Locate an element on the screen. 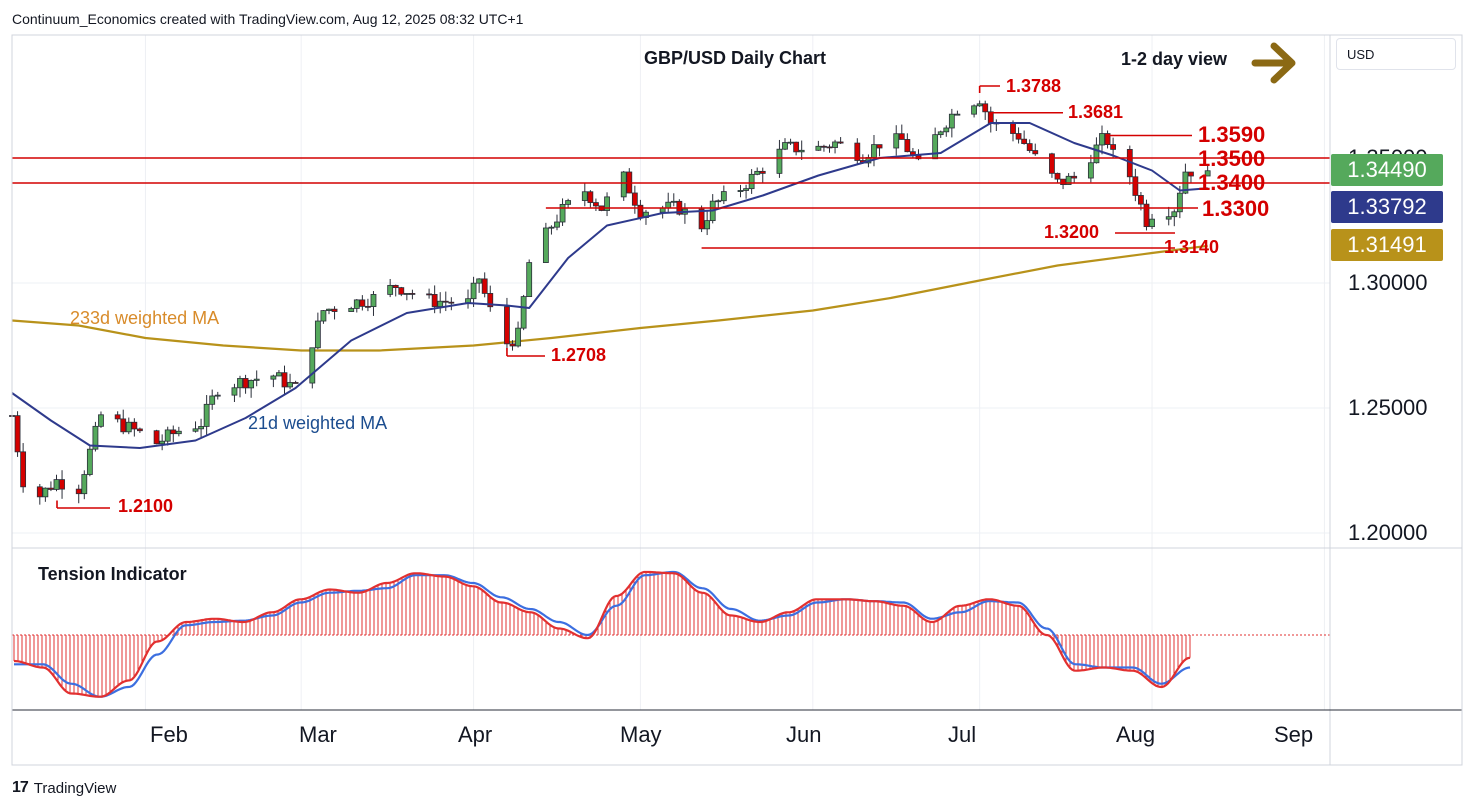 This screenshot has height=809, width=1474. price-tick: 1.20000 is located at coordinates (1388, 532).